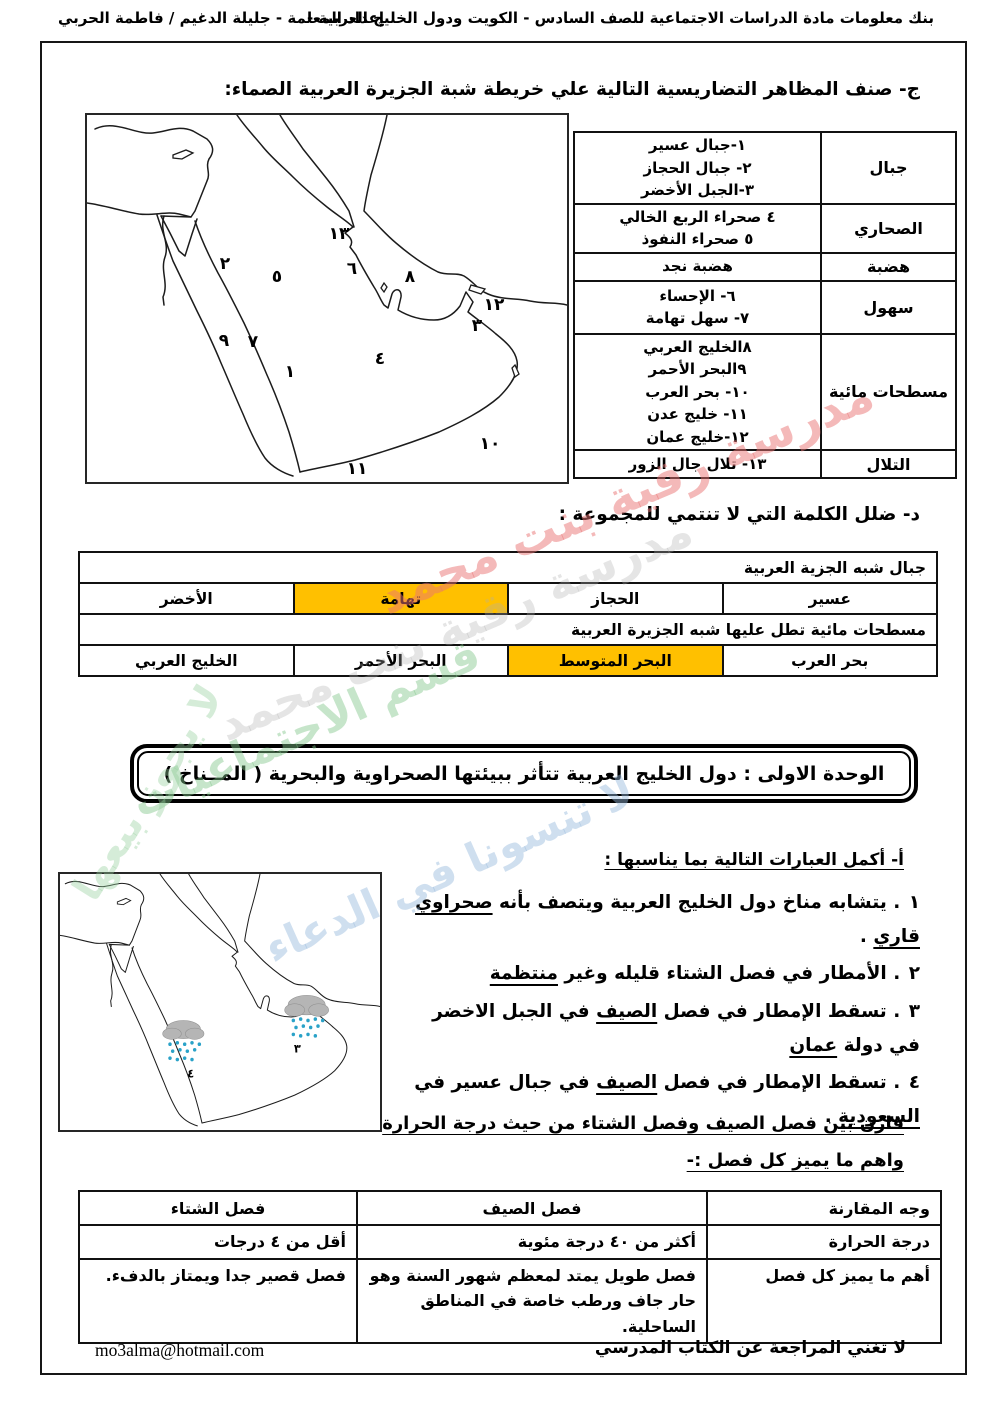 Image resolution: width=992 pixels, height=1403 pixels. Describe the element at coordinates (523, 974) in the screenshot. I see `item-answer: منتظمة` at that location.